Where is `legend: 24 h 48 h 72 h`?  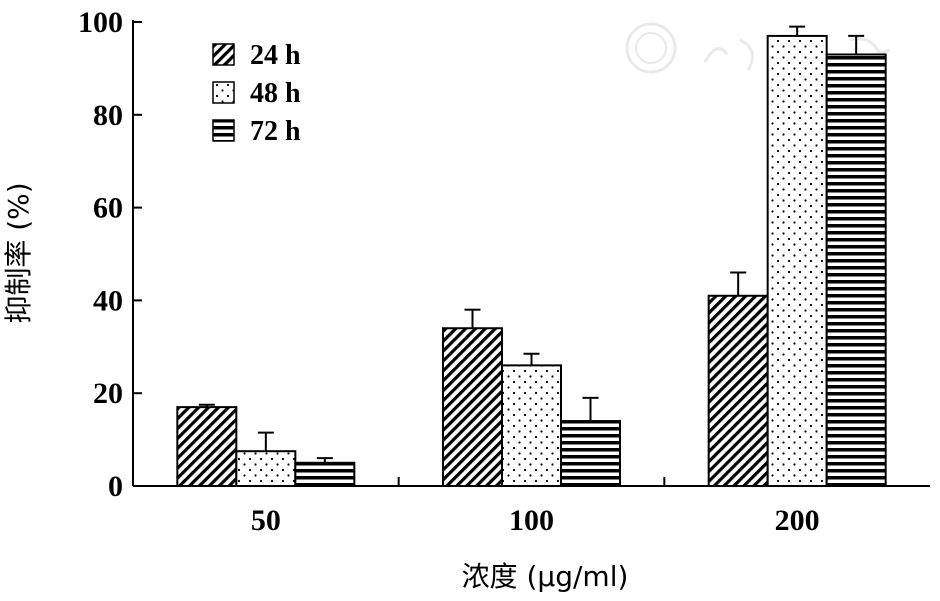 legend: 24 h 48 h 72 h is located at coordinates (256, 93).